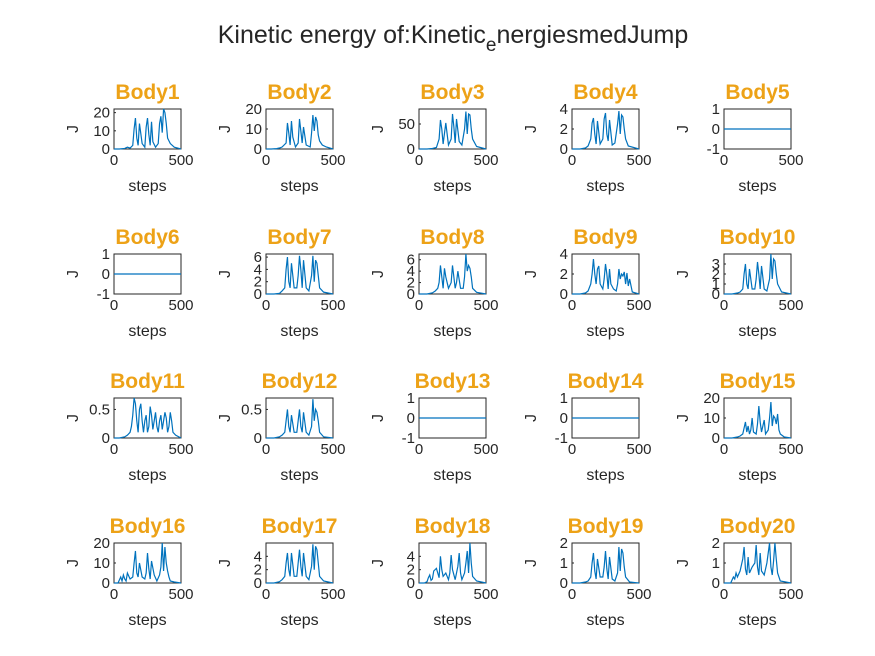  I want to click on y-tick-label: 6, so click(411, 260).